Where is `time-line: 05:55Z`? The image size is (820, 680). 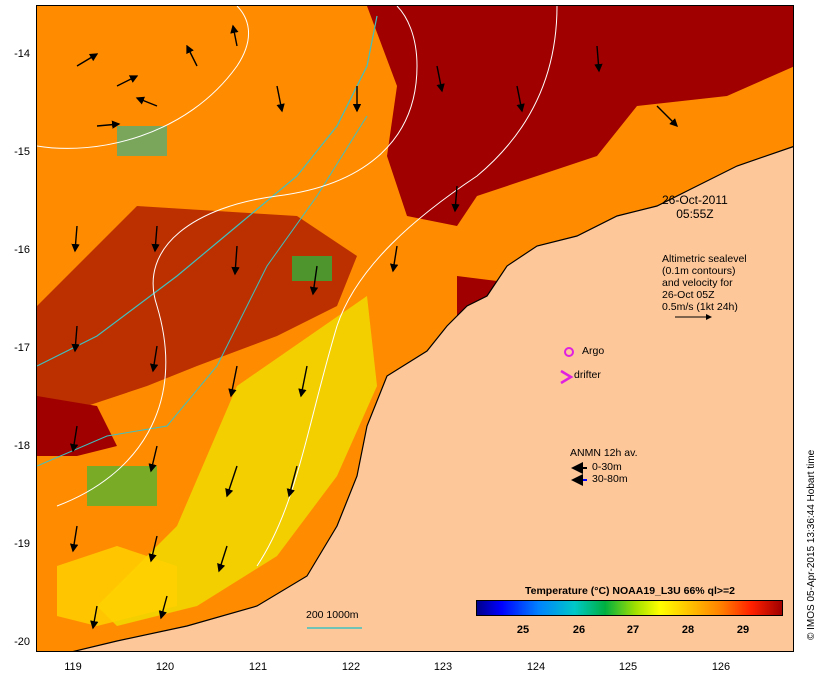 time-line: 05:55Z is located at coordinates (695, 214).